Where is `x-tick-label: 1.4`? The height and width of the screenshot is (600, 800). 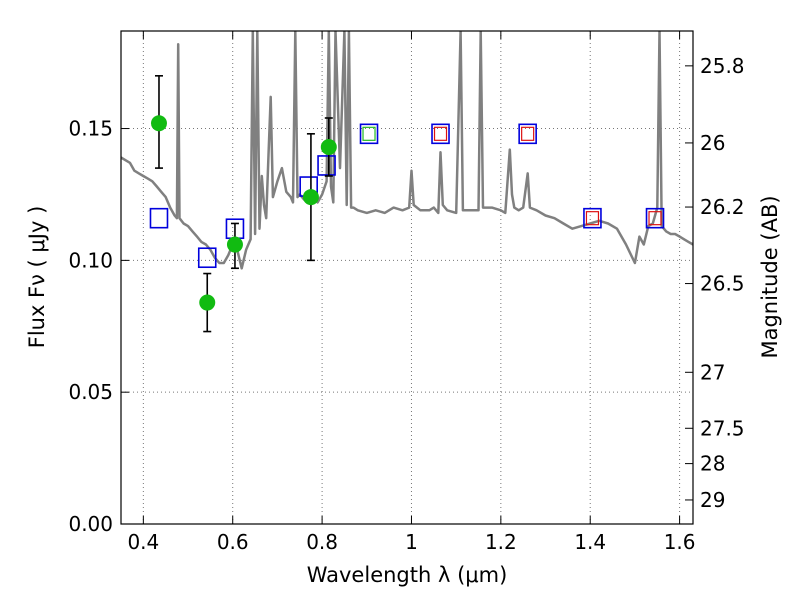 x-tick-label: 1.4 is located at coordinates (590, 542).